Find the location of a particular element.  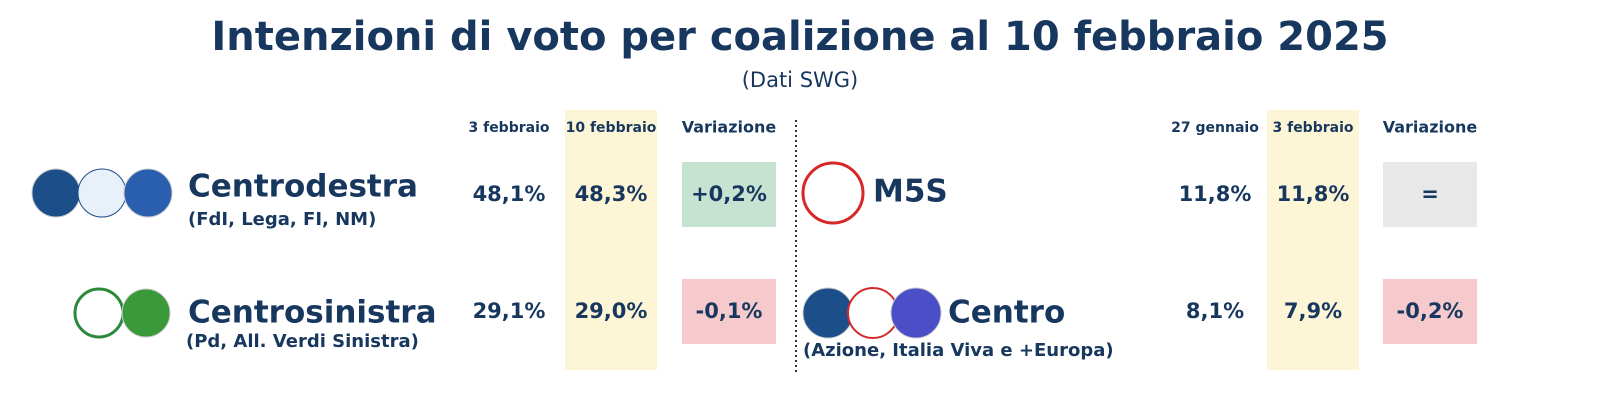

row-name: Centro is located at coordinates (1006, 313).